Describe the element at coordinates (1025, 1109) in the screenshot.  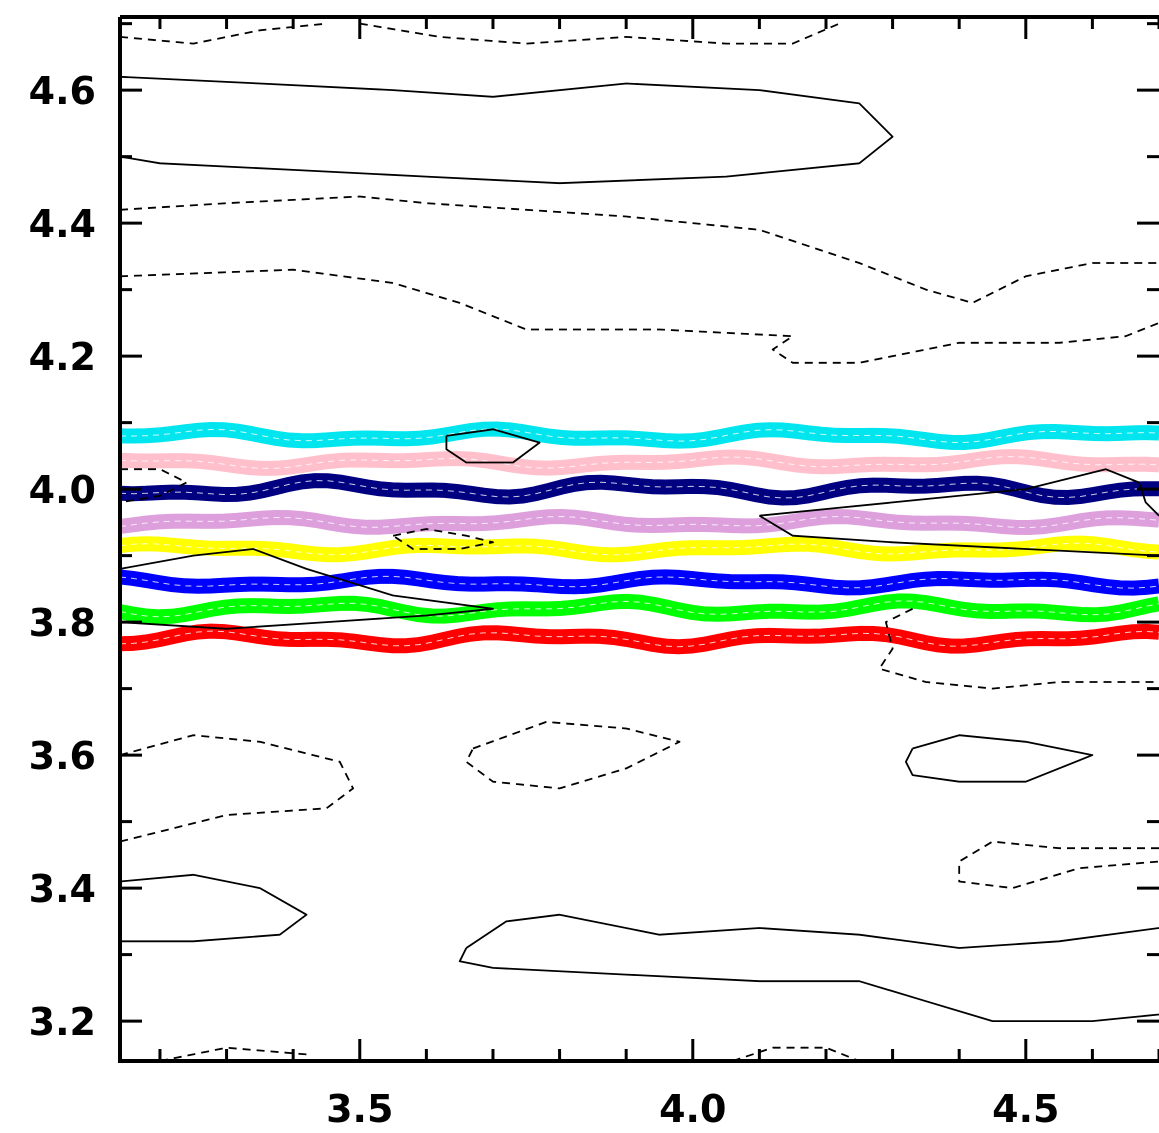
I see `x-tick-label: 4.5` at that location.